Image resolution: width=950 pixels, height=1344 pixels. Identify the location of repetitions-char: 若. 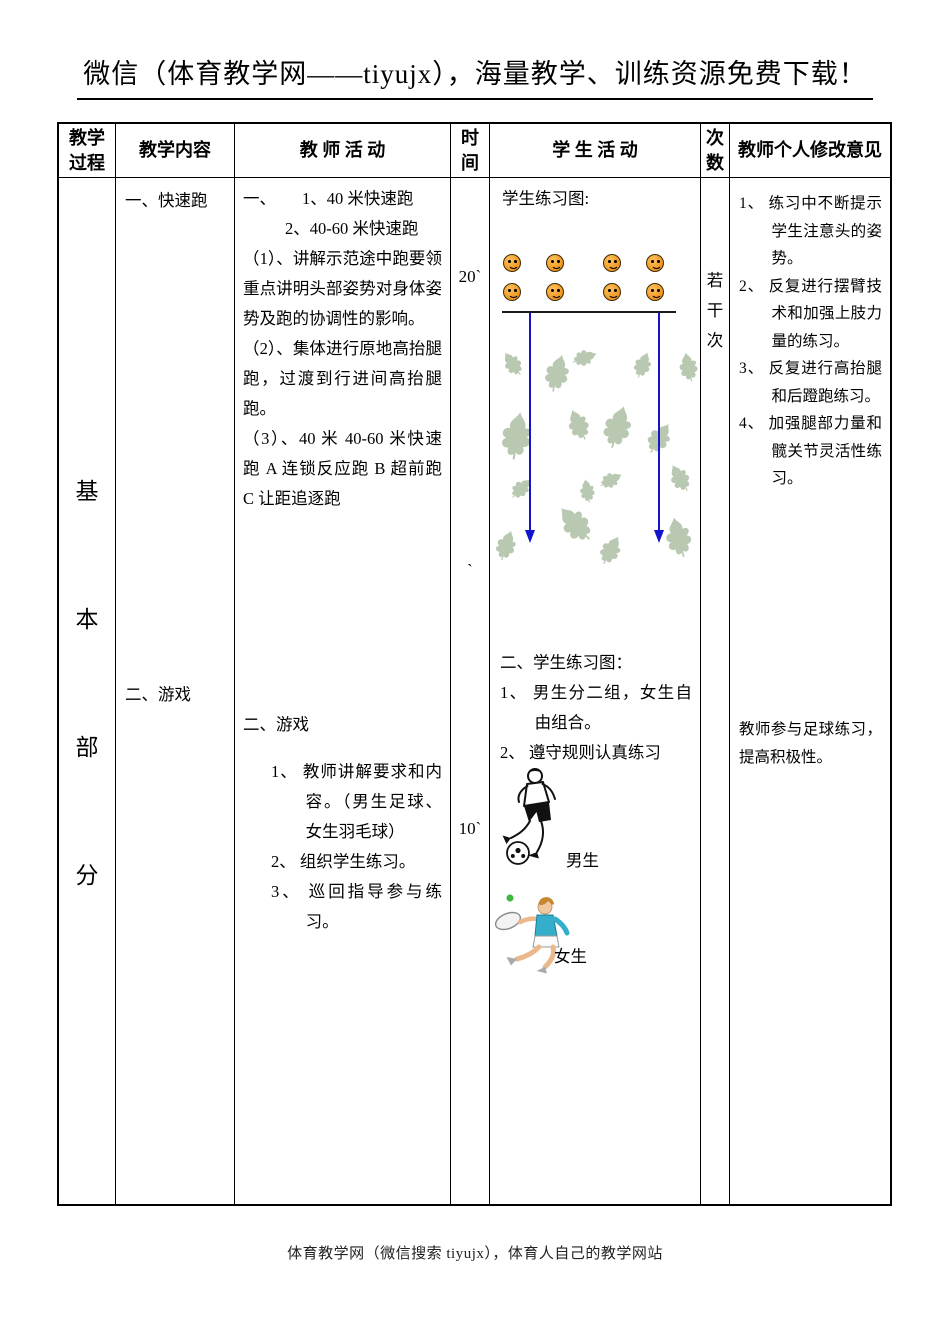
(715, 280).